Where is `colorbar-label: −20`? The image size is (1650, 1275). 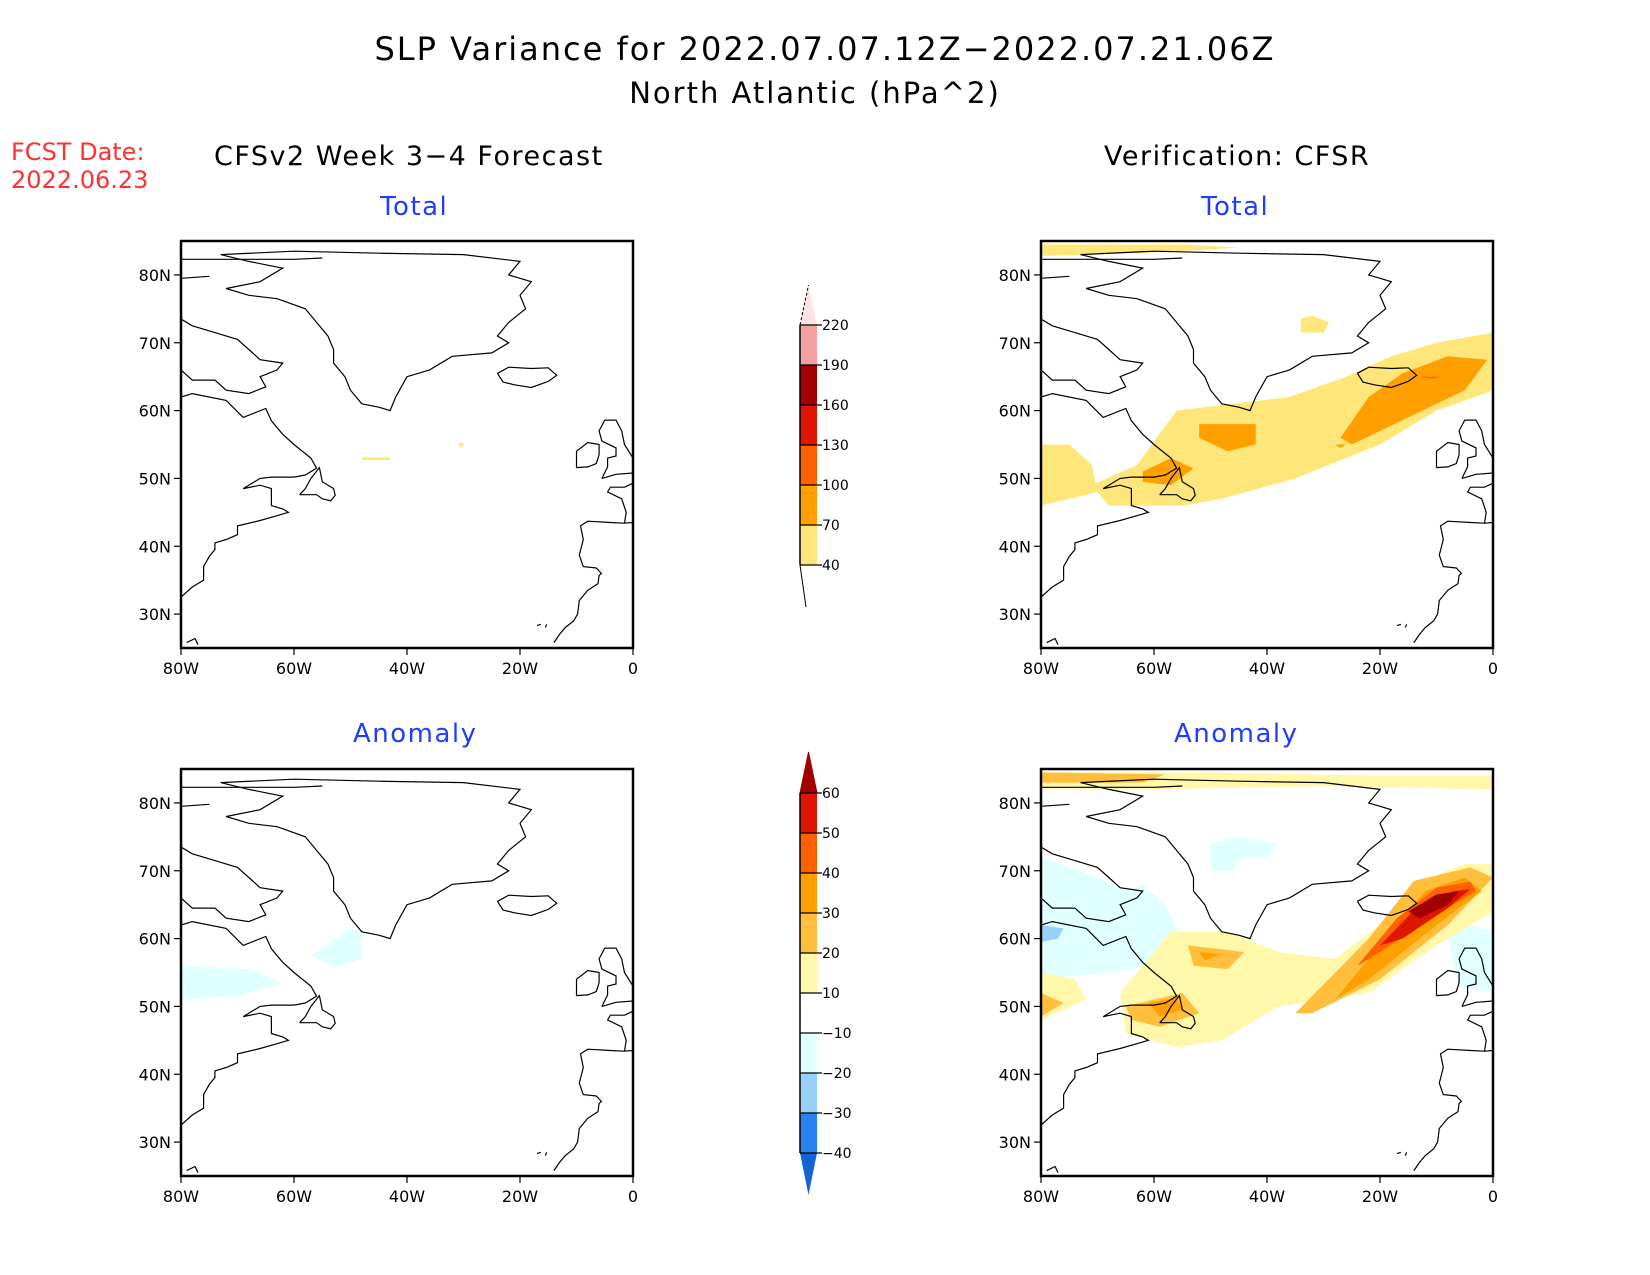
colorbar-label: −20 is located at coordinates (837, 1074).